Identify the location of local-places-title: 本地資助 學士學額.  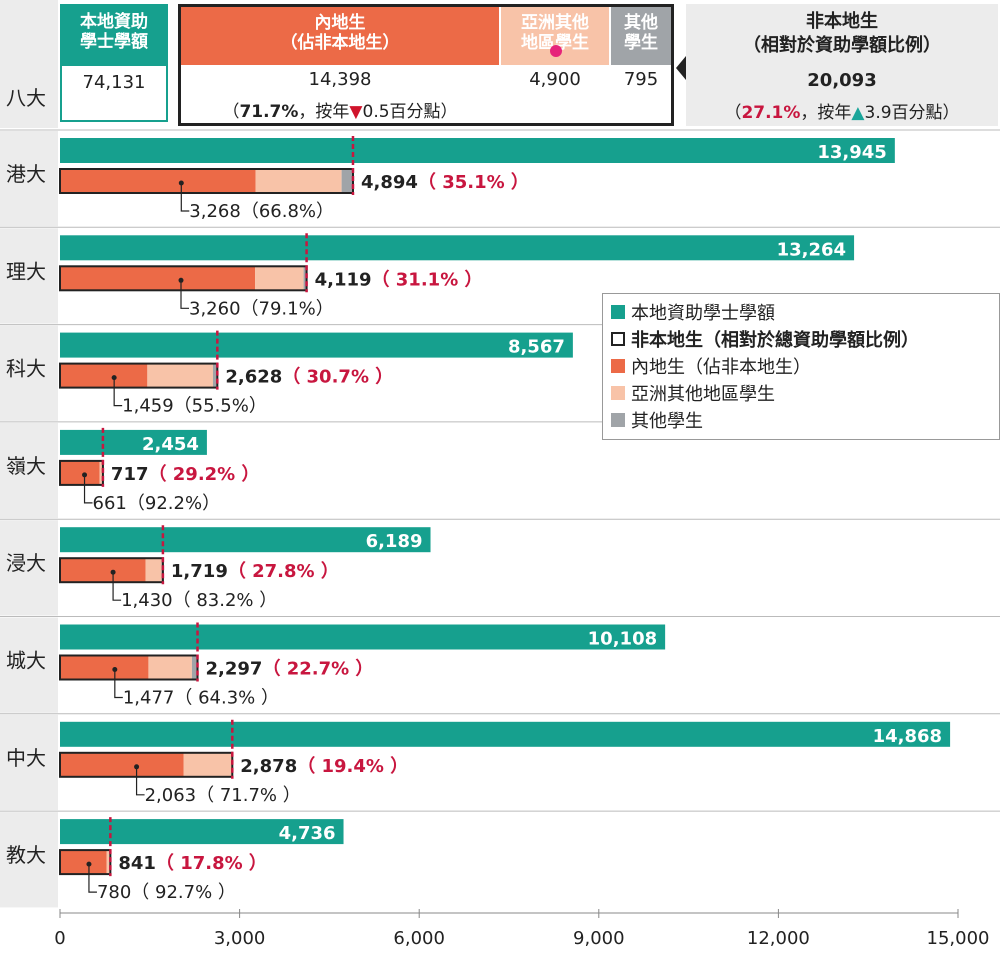
(114, 36).